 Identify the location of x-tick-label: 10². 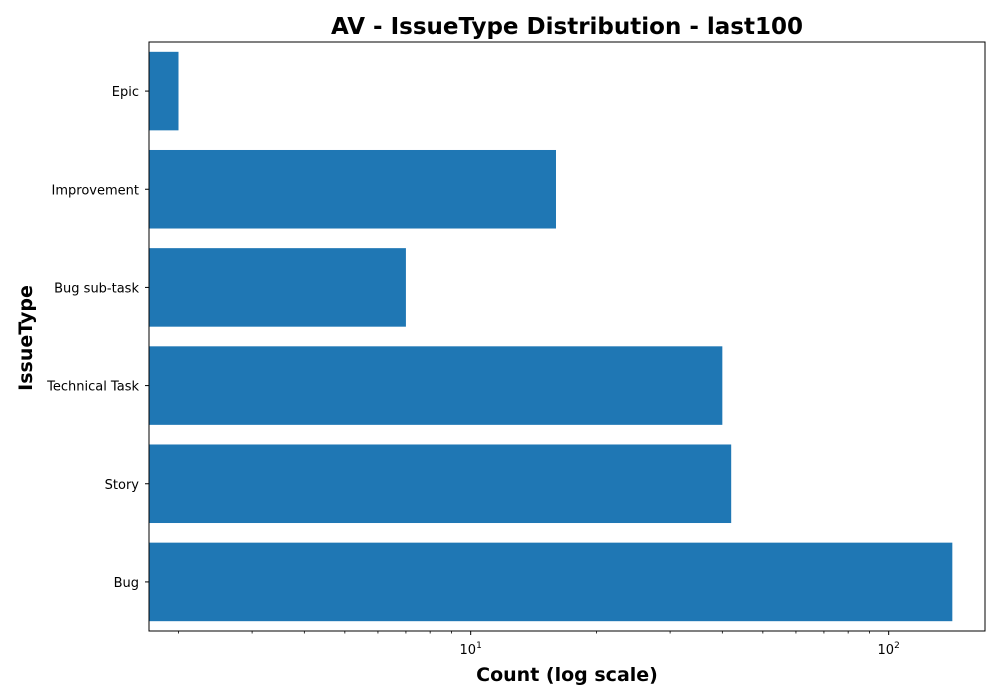
(889, 649).